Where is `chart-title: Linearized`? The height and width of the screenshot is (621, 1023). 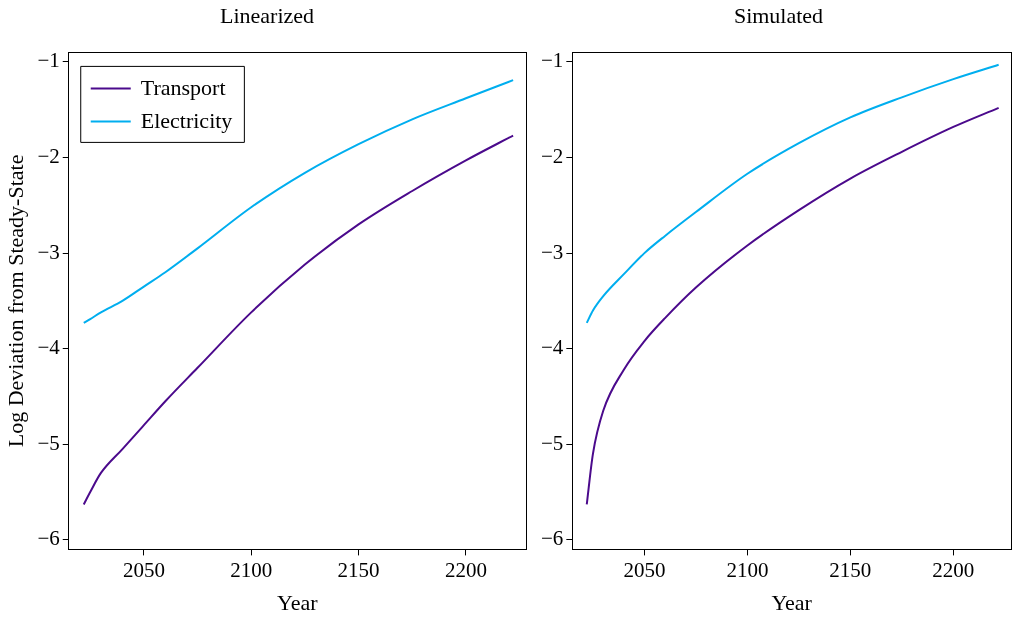
chart-title: Linearized is located at coordinates (267, 15).